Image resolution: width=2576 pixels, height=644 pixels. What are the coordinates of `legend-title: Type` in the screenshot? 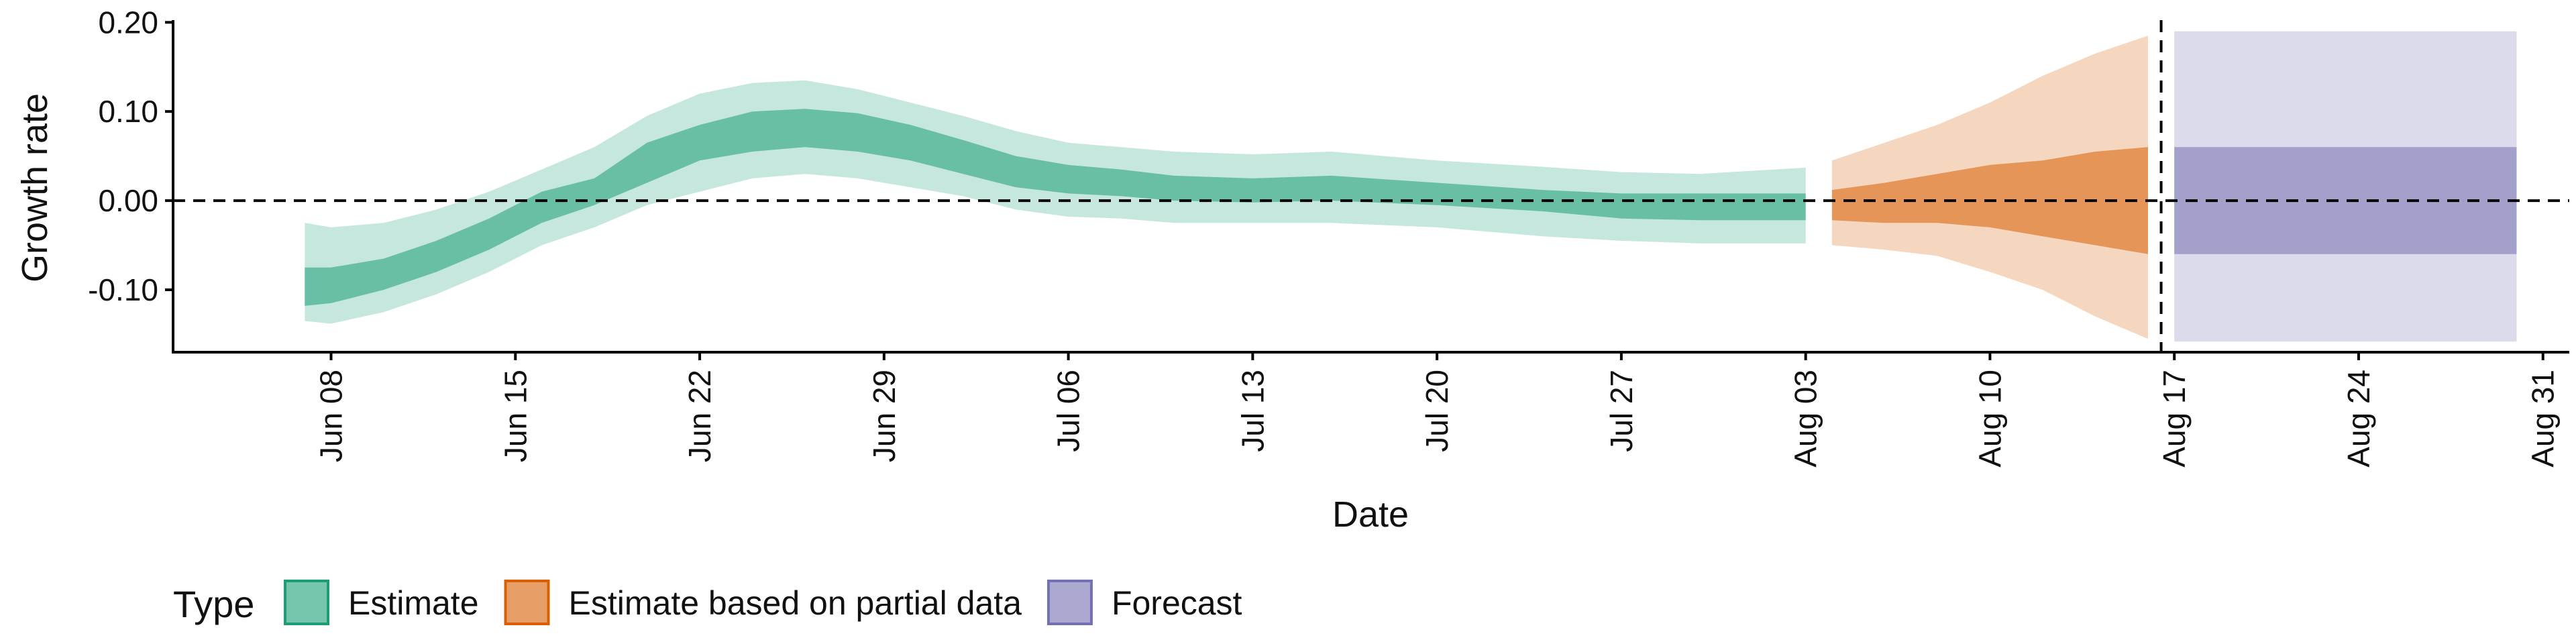 It's located at (213, 604).